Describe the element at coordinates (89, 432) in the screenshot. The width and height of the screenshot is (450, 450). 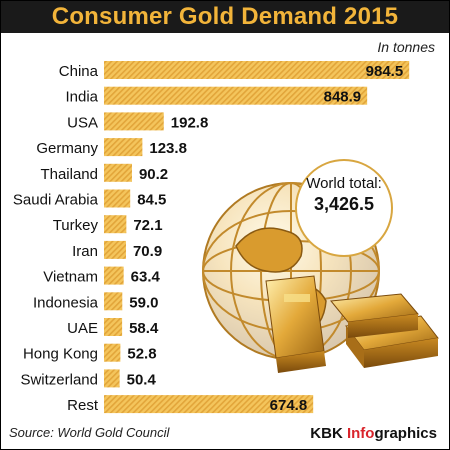
I see `source-note: Source: World Gold Council` at that location.